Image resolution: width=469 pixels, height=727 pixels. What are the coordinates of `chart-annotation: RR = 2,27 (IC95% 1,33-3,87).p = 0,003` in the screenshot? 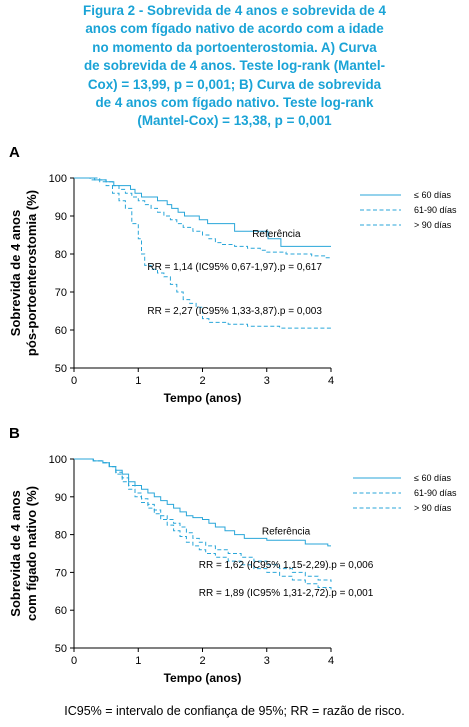 It's located at (234, 311).